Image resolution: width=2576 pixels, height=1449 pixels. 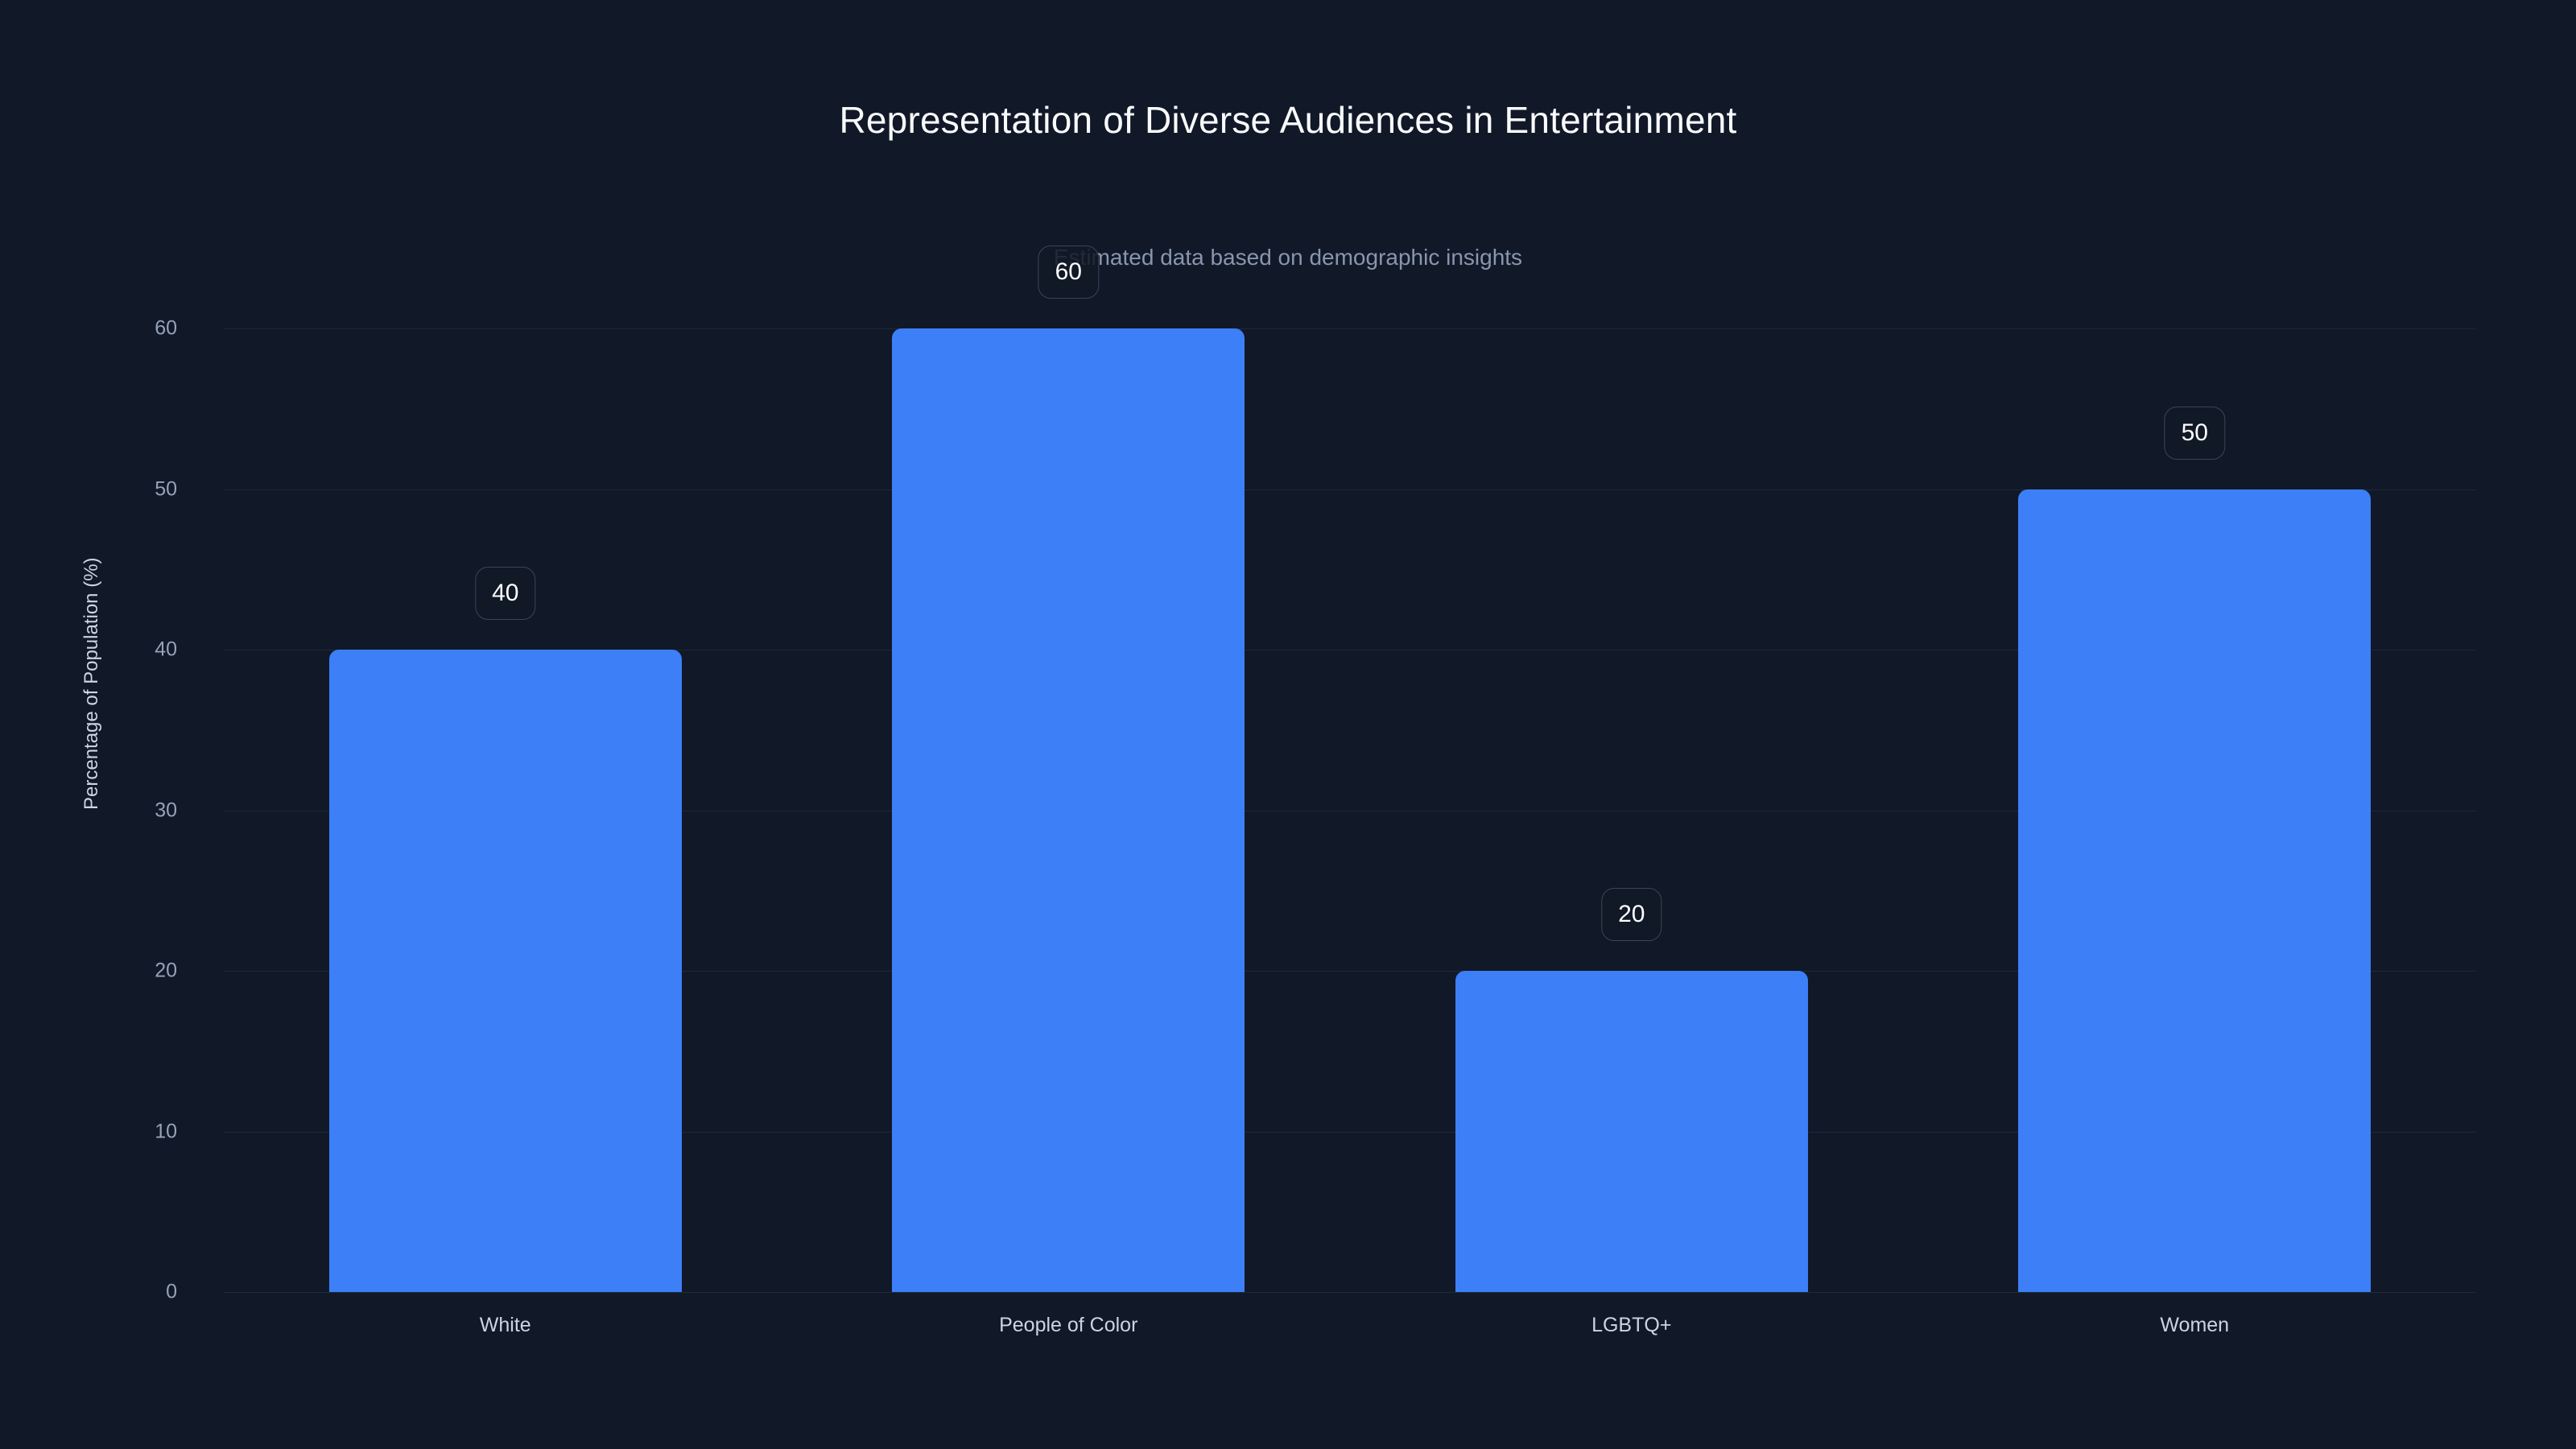 I want to click on y-axis-tick-label: 20, so click(x=166, y=970).